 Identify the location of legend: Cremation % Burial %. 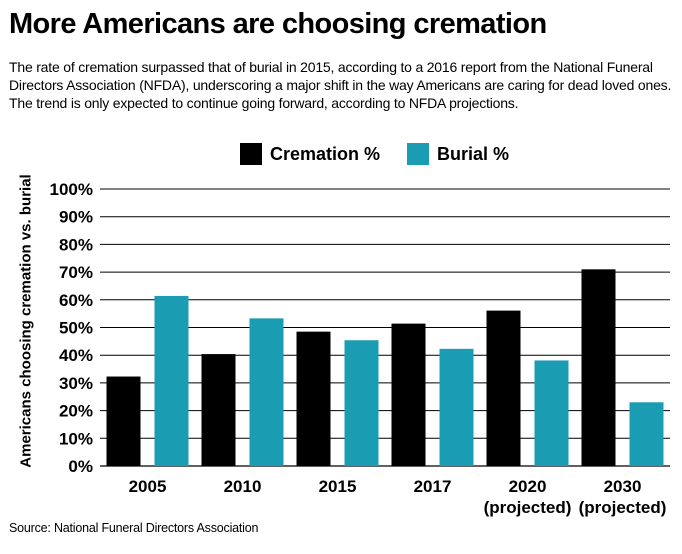
(341, 155).